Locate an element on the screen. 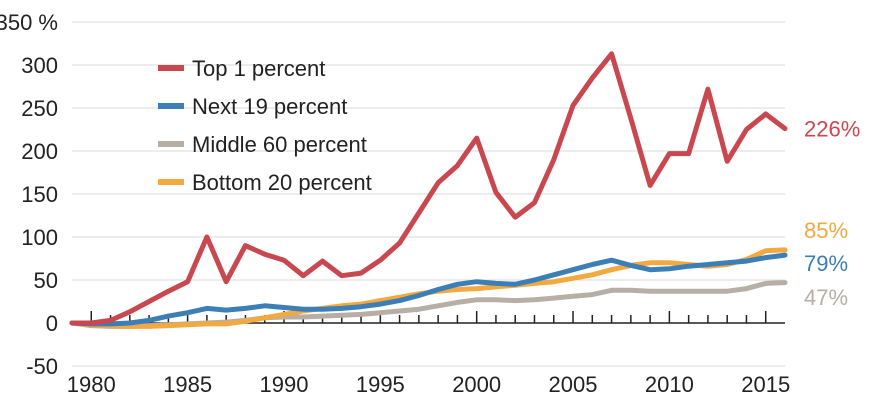 Image resolution: width=871 pixels, height=399 pixels. legend-item-next-19-percent: Next 19 percent is located at coordinates (252, 106).